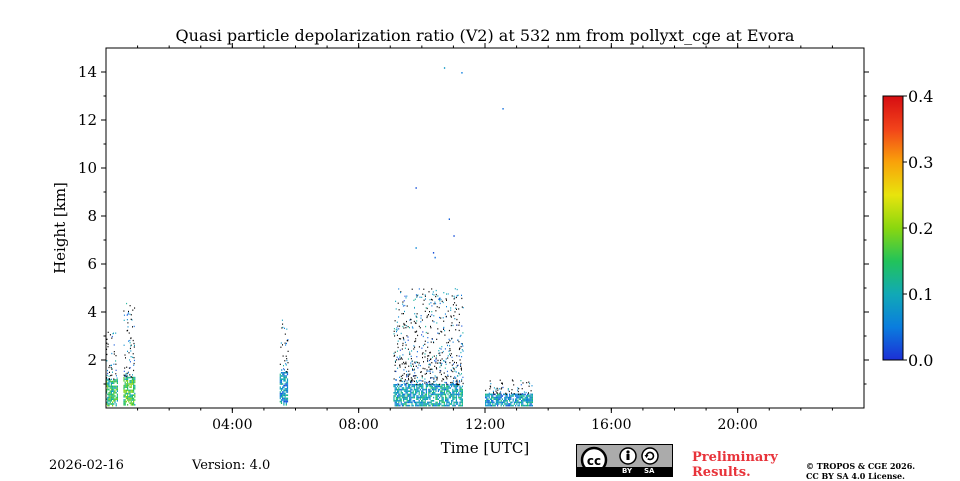 This screenshot has height=481, width=960. What do you see at coordinates (594, 461) in the screenshot?
I see `cc-logo-text: cc` at bounding box center [594, 461].